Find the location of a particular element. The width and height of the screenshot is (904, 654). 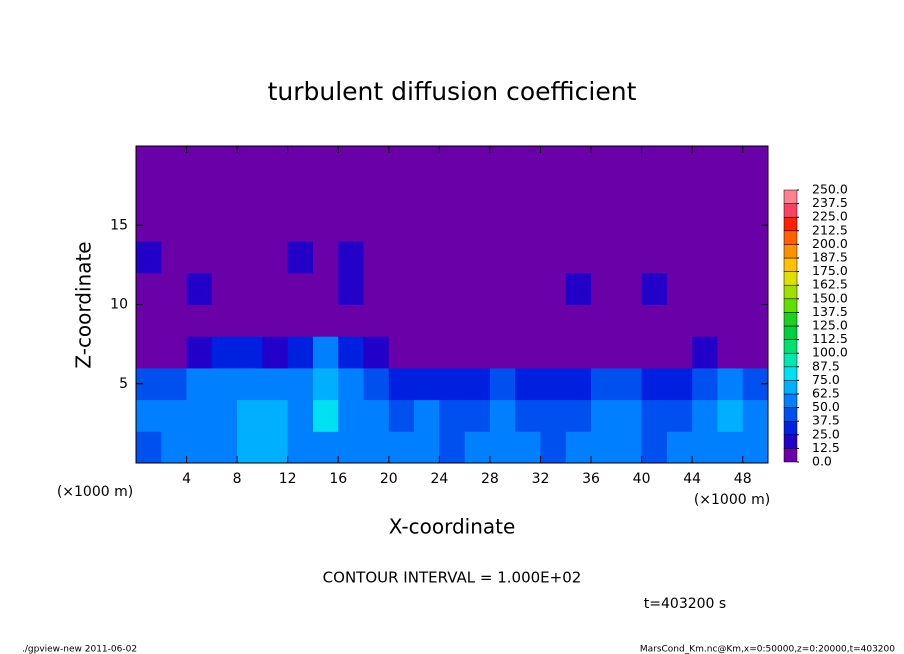

x-tick-label: 40 is located at coordinates (642, 479).